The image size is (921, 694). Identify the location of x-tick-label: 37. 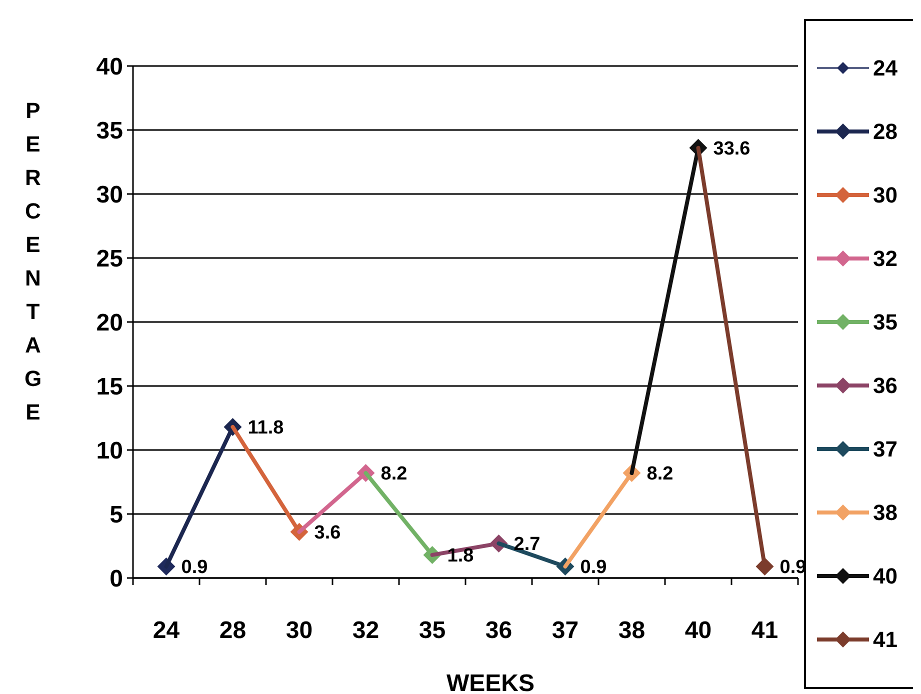
(565, 630).